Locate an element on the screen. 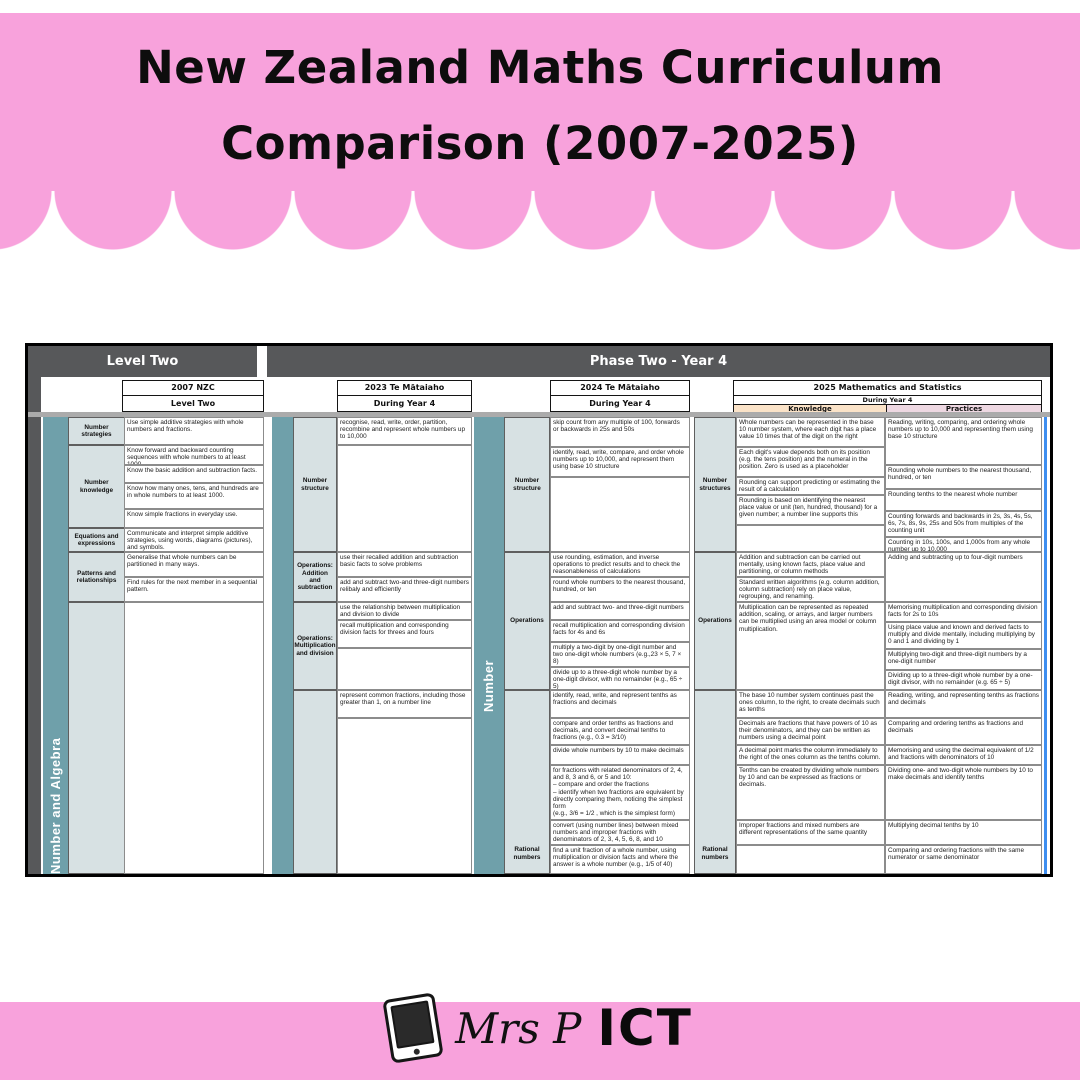 Image resolution: width=1080 pixels, height=1080 pixels. strand-label-number: Number is located at coordinates (488, 686).